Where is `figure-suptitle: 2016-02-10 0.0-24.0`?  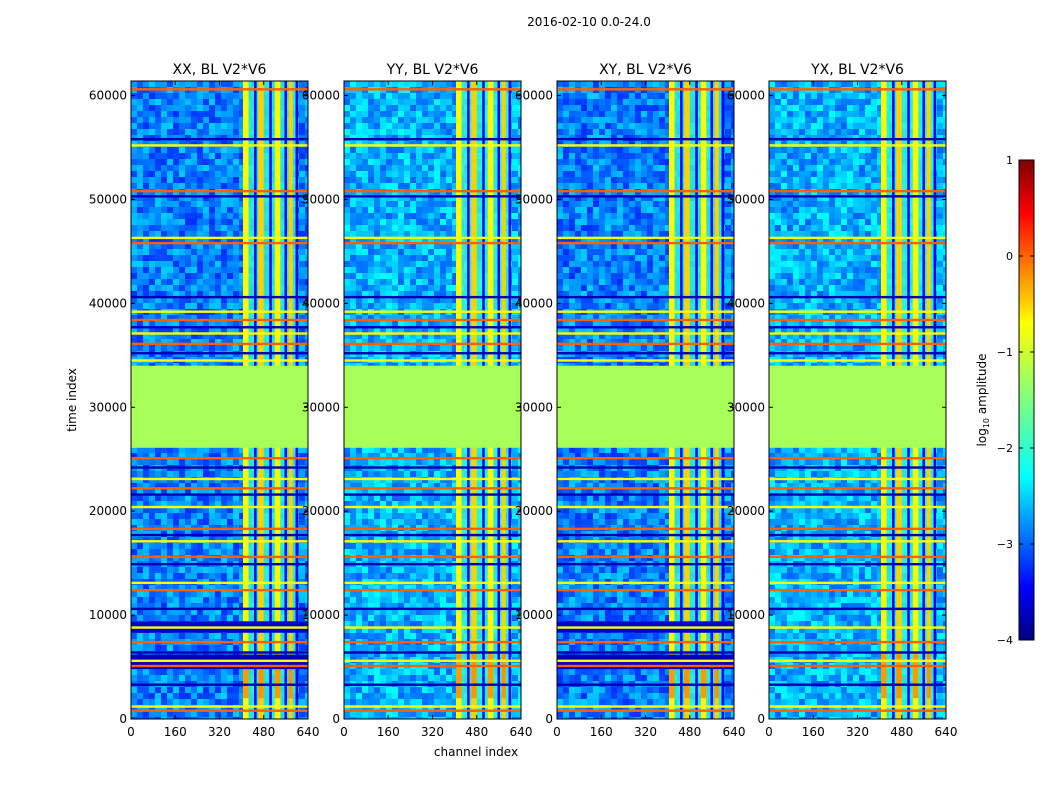 figure-suptitle: 2016-02-10 0.0-24.0 is located at coordinates (589, 22).